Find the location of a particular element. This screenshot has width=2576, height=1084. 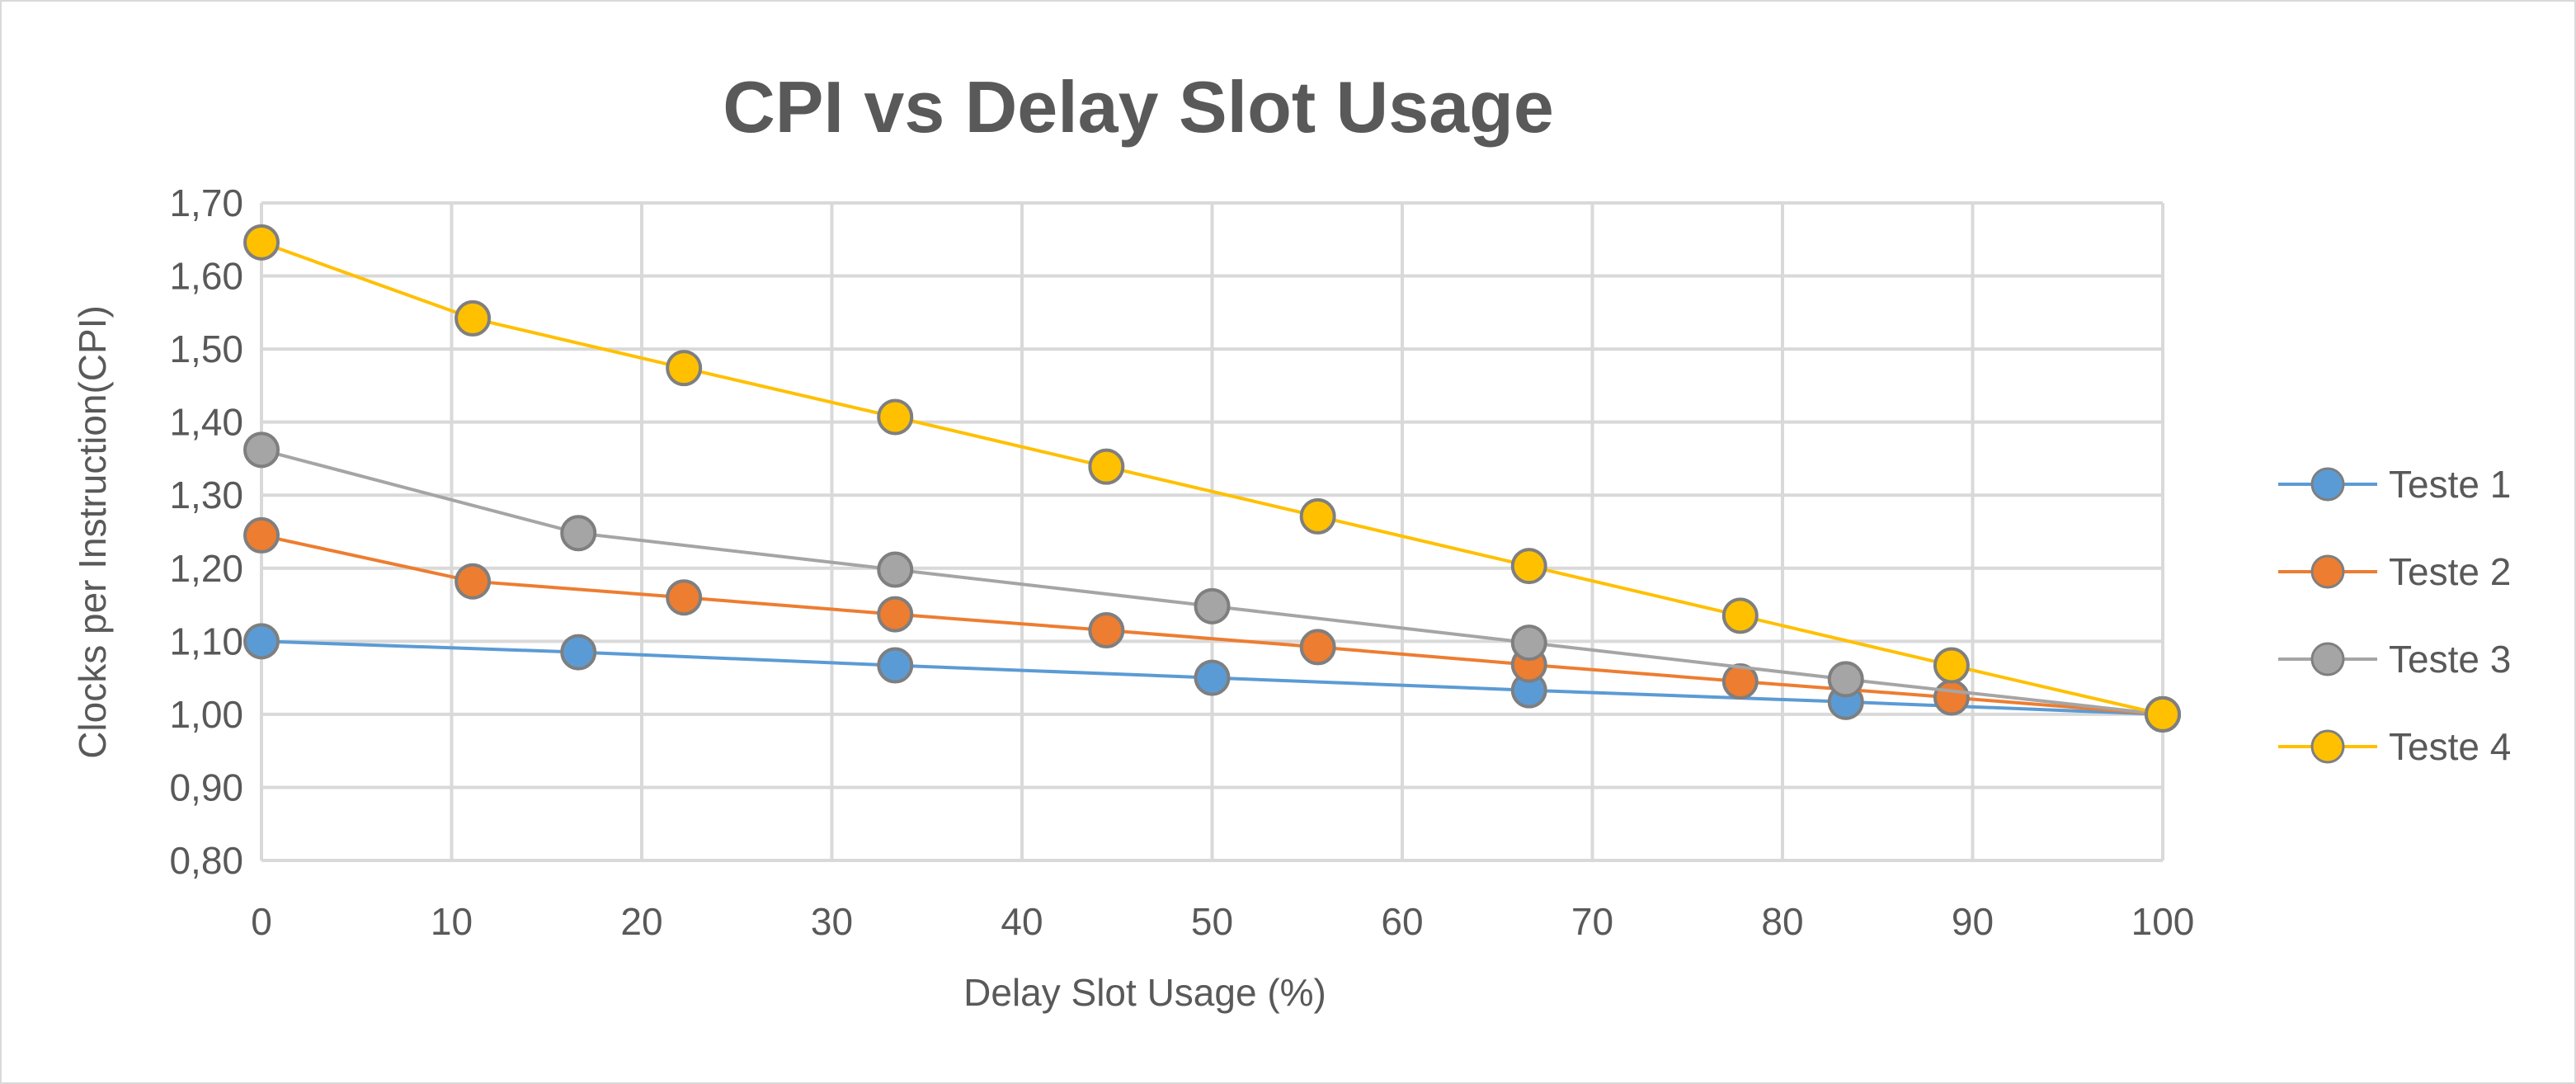

x-tick-label: 20 is located at coordinates (641, 921).